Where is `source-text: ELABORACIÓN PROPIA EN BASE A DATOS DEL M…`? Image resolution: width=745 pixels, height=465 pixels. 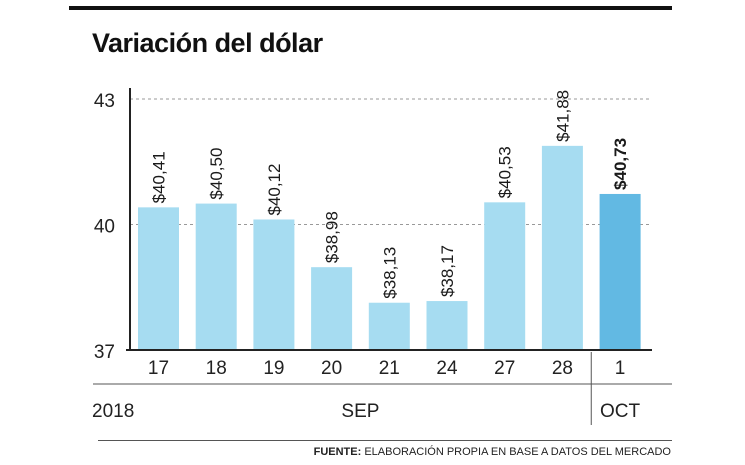 source-text: ELABORACIÓN PROPIA EN BASE A DATOS DEL M… is located at coordinates (517, 452).